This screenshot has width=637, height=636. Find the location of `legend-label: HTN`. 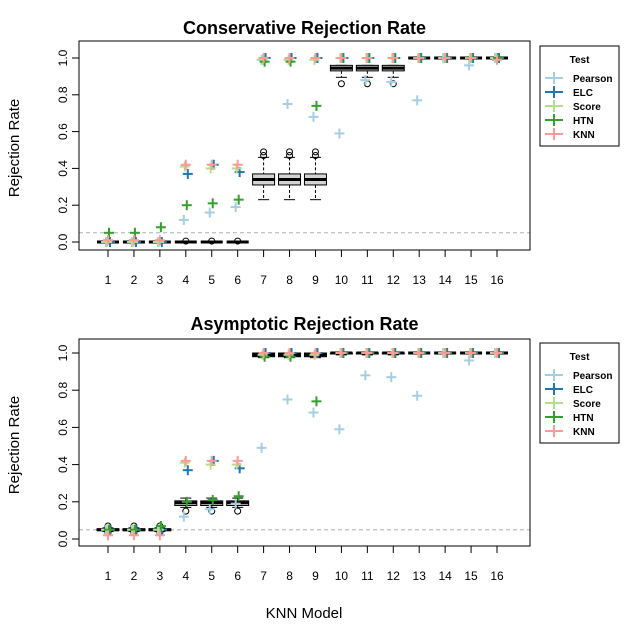

legend-label: HTN is located at coordinates (583, 121).